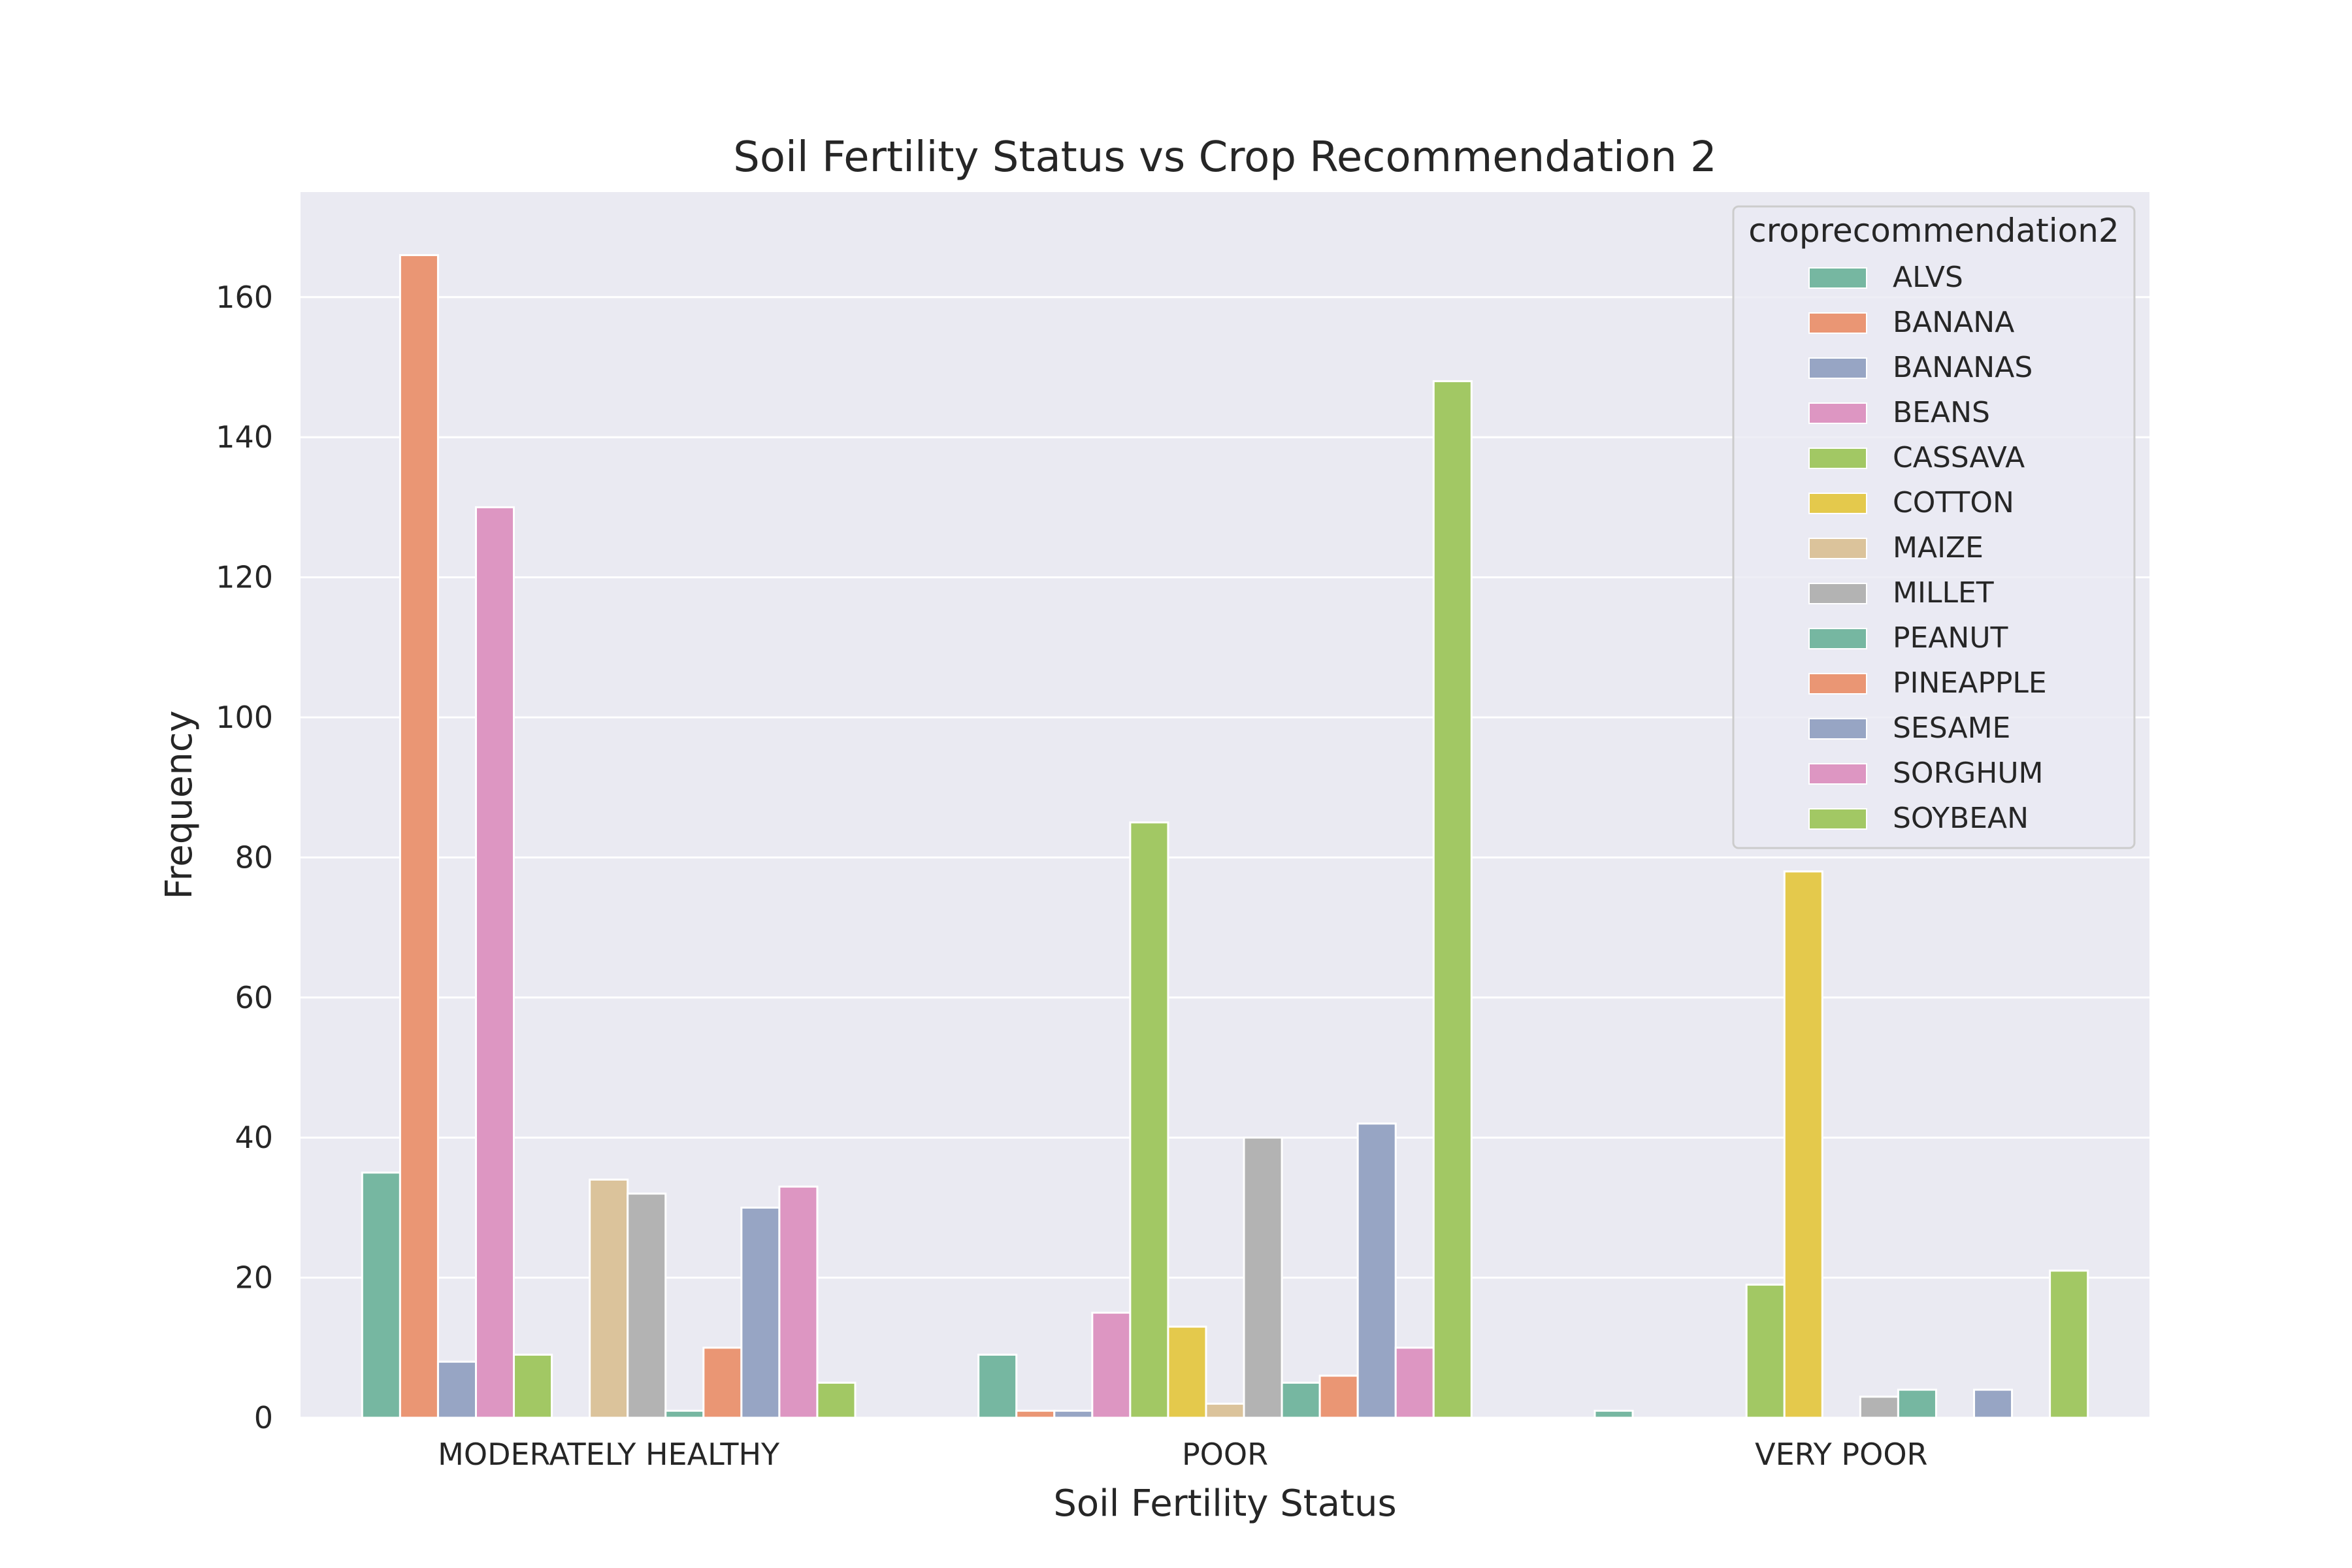 The width and height of the screenshot is (2352, 1568). Describe the element at coordinates (1841, 1454) in the screenshot. I see `x-tick-label: VERY POOR` at that location.